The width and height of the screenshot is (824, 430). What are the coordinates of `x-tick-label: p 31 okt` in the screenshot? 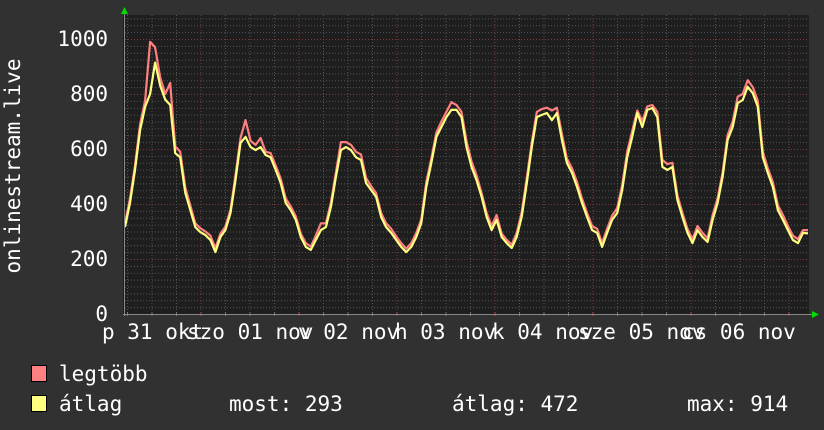 It's located at (152, 332).